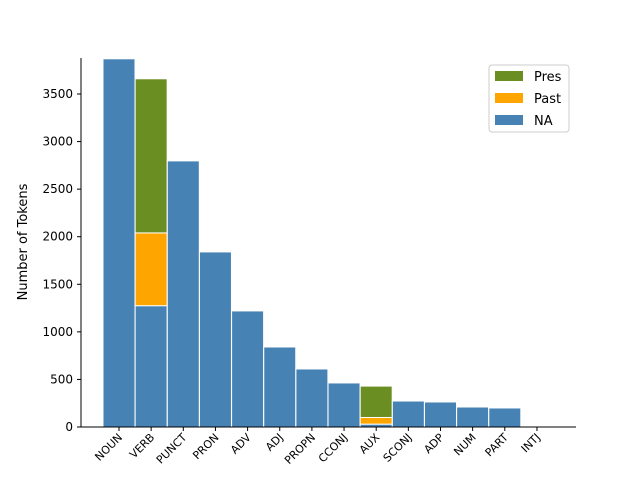 Image resolution: width=640 pixels, height=484 pixels. Describe the element at coordinates (57, 284) in the screenshot. I see `y-tick-label: 1500` at that location.